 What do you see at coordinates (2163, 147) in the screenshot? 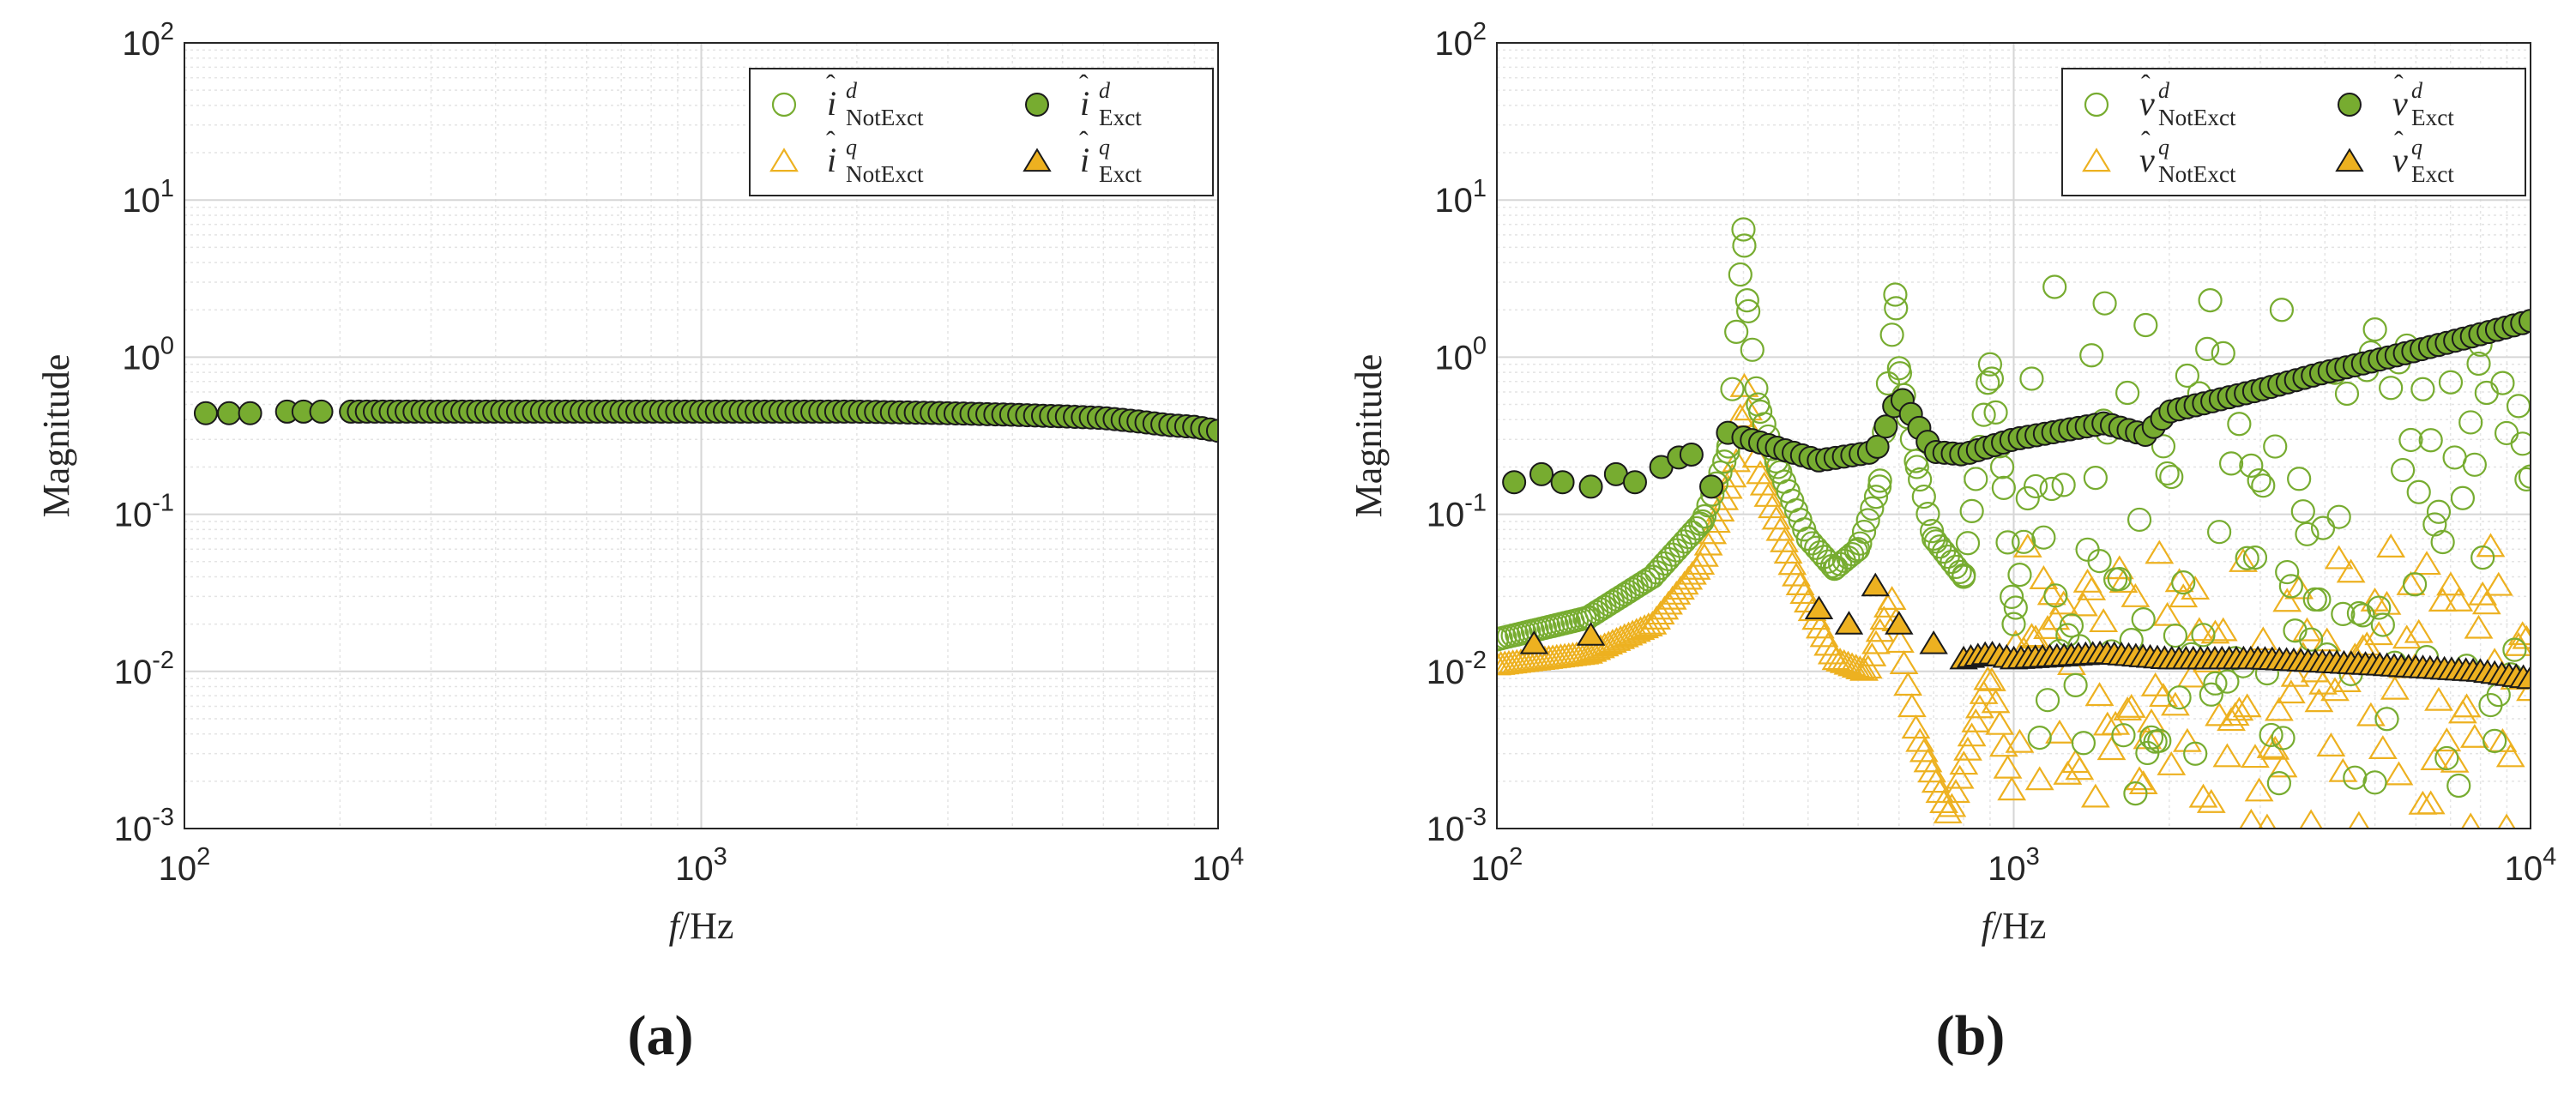
I see `legend-label-sup: q` at bounding box center [2163, 147].